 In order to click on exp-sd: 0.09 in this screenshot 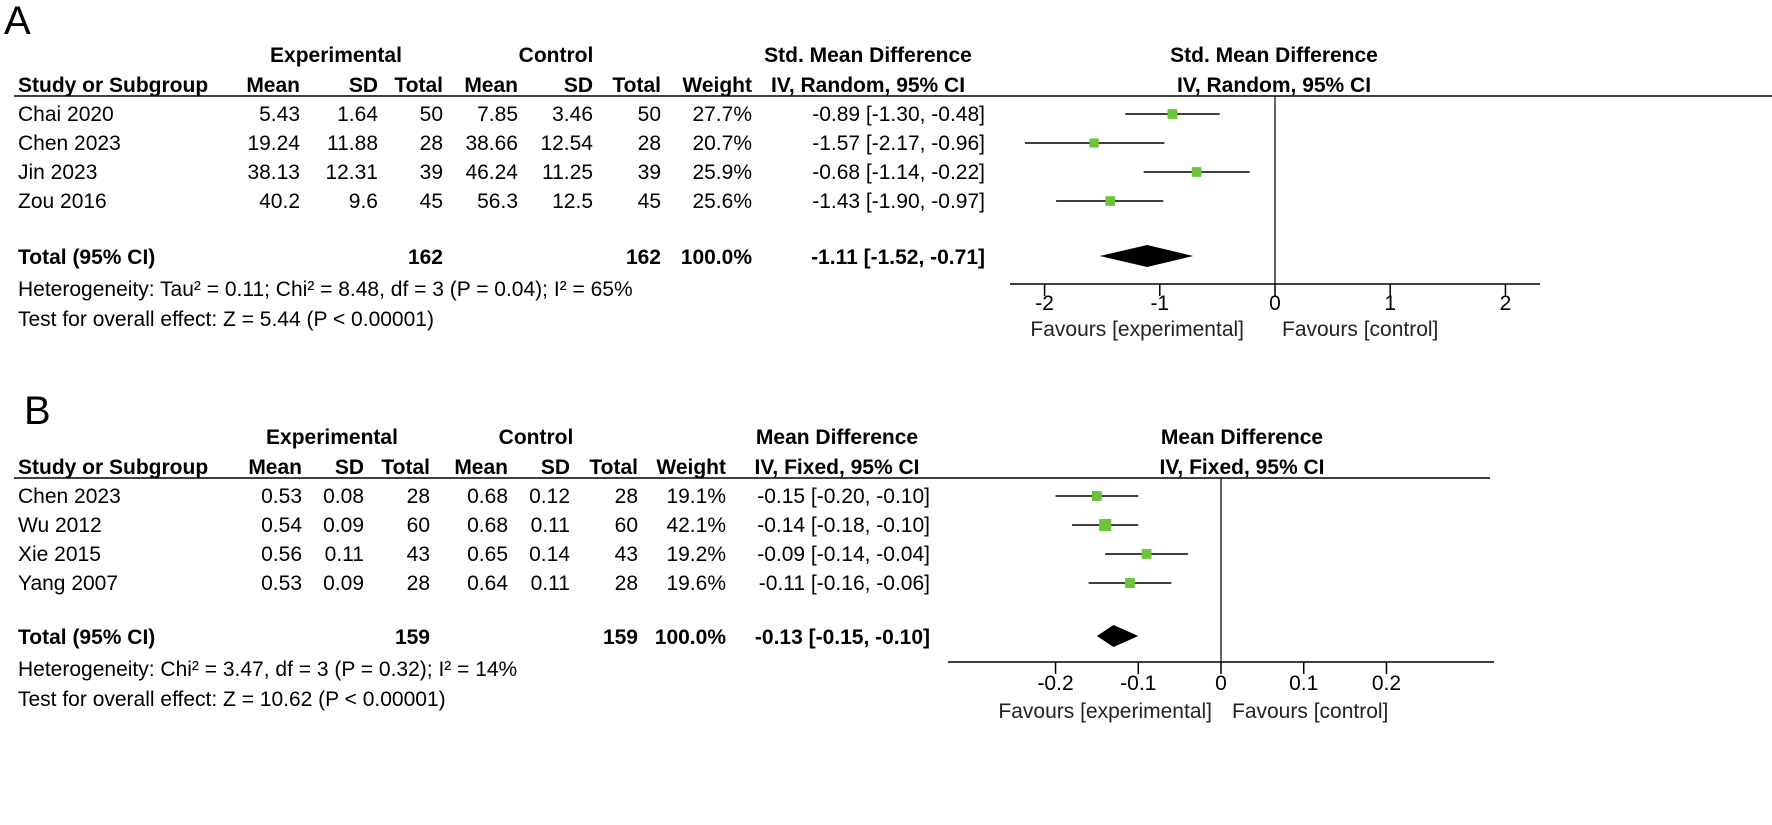, I will do `click(343, 525)`.